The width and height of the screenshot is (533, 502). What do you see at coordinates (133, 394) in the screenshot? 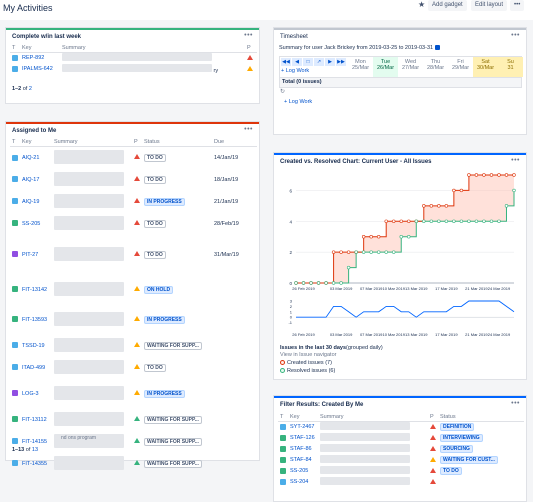
I see `table-row: LOG-3 IN PROGRESS` at bounding box center [133, 394].